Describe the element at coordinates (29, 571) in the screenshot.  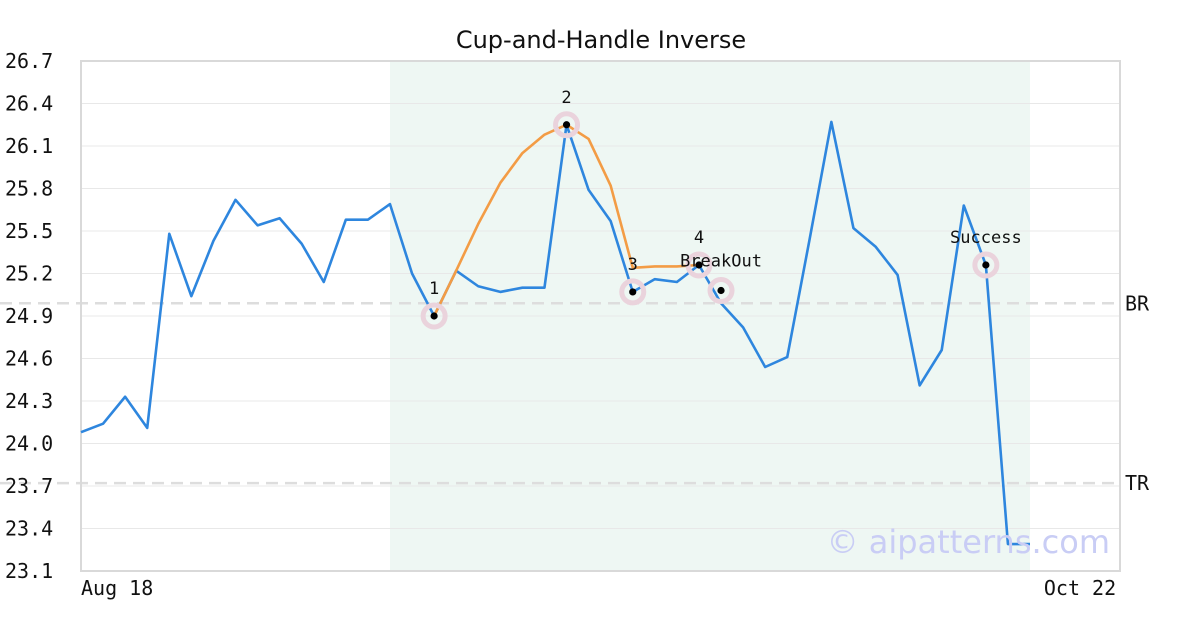
I see `y-tick-label: 23.1` at that location.